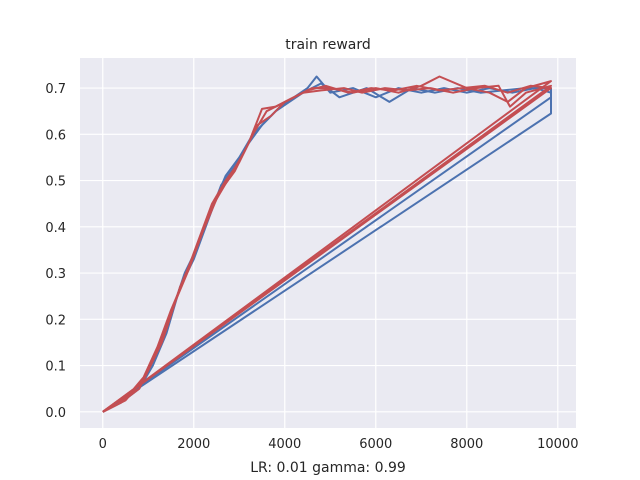  What do you see at coordinates (55, 320) in the screenshot?
I see `y-tick-label: 0.2` at bounding box center [55, 320].